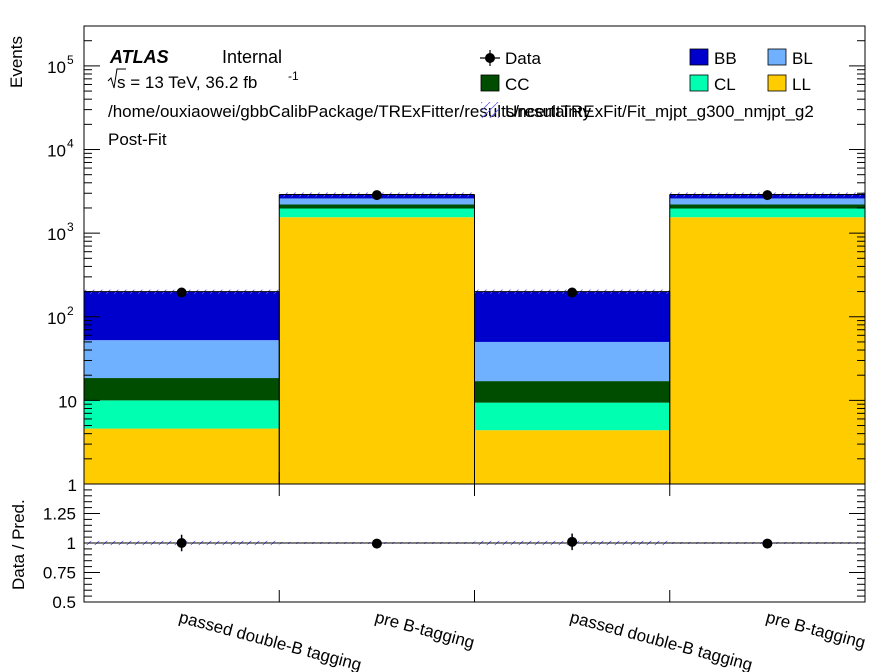  I want to click on legend-uncertainty: Uncertainty, so click(536, 111).